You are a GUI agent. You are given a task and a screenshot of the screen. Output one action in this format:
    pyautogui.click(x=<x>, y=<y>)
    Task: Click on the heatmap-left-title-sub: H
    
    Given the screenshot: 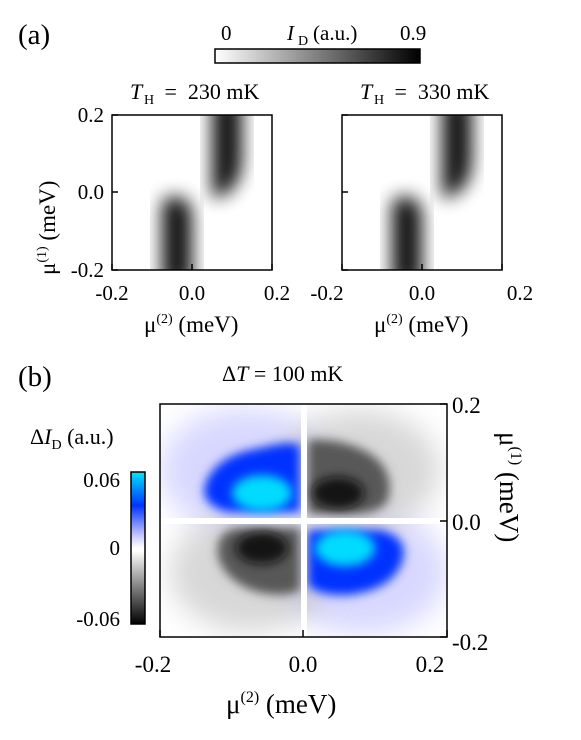 What is the action you would take?
    pyautogui.click(x=149, y=100)
    